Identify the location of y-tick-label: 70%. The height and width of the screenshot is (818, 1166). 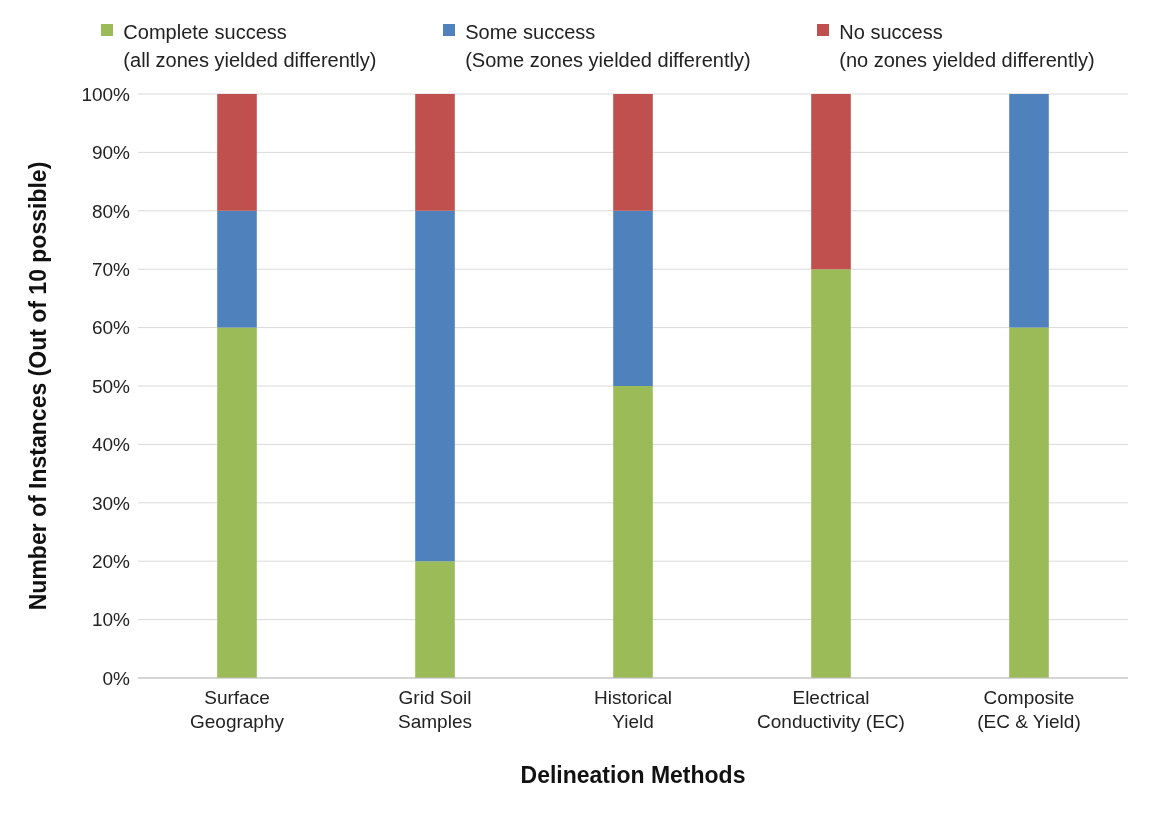
(111, 269).